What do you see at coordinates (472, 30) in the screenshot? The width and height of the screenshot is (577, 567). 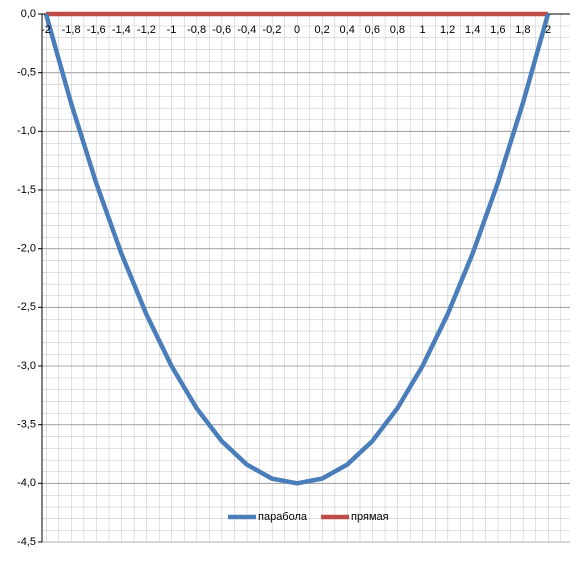 I see `x-tick-label: 1,4` at bounding box center [472, 30].